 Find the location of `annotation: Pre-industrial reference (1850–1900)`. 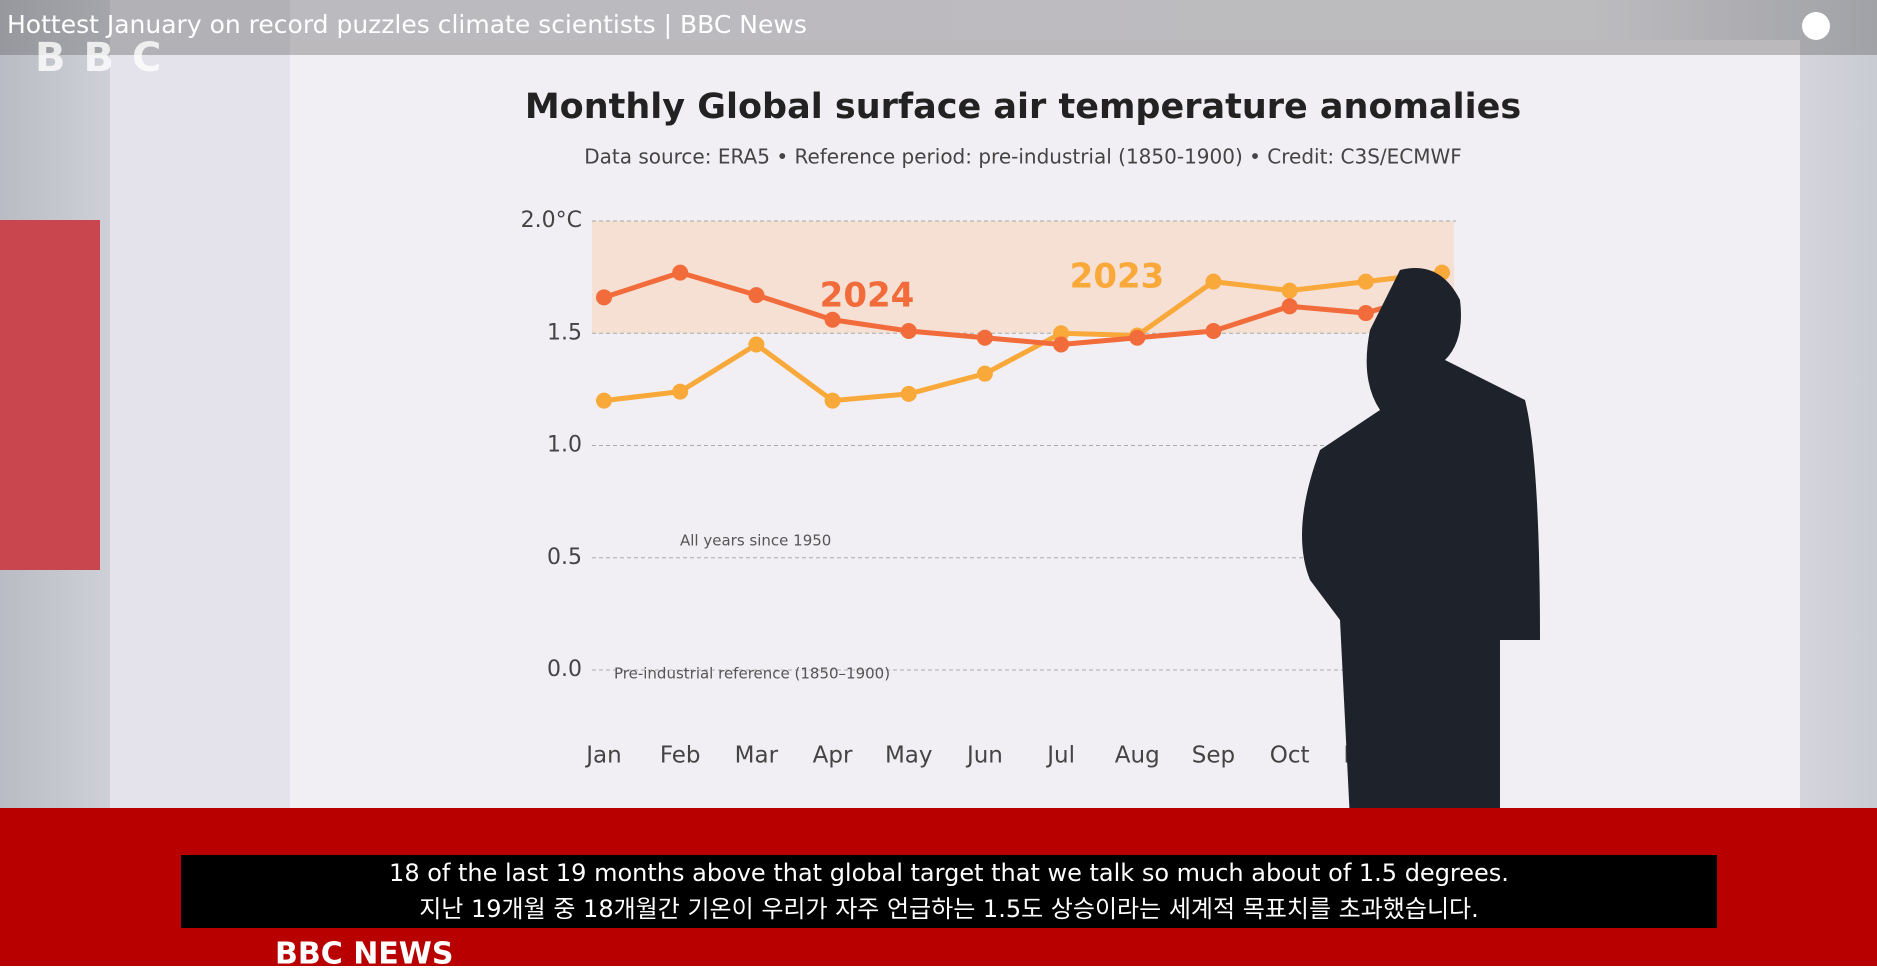

annotation: Pre-industrial reference (1850–1900) is located at coordinates (752, 674).